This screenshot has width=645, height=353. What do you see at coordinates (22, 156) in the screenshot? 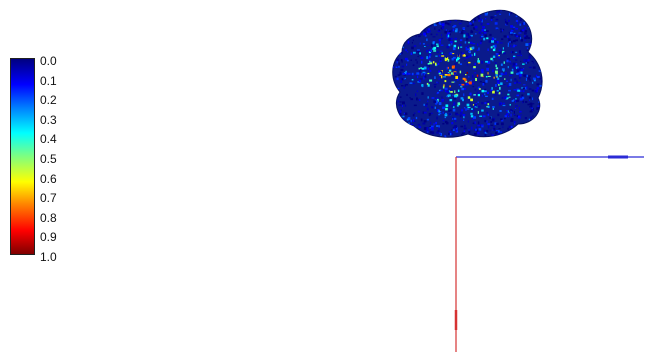
I see `colorbar-gradient` at bounding box center [22, 156].